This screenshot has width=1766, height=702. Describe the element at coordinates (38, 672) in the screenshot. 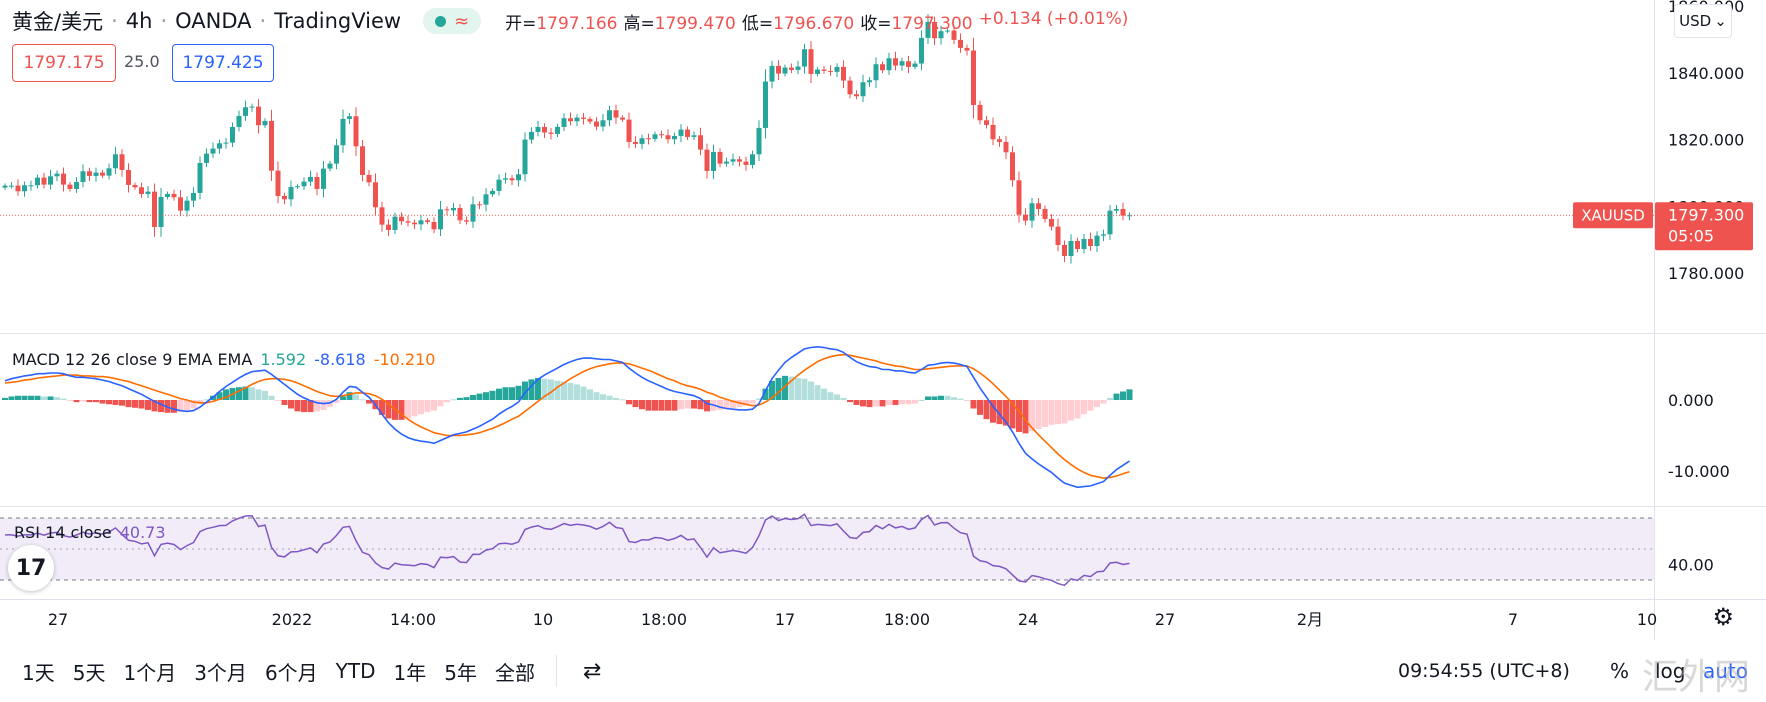

I see `range-button-1d: 1天` at that location.